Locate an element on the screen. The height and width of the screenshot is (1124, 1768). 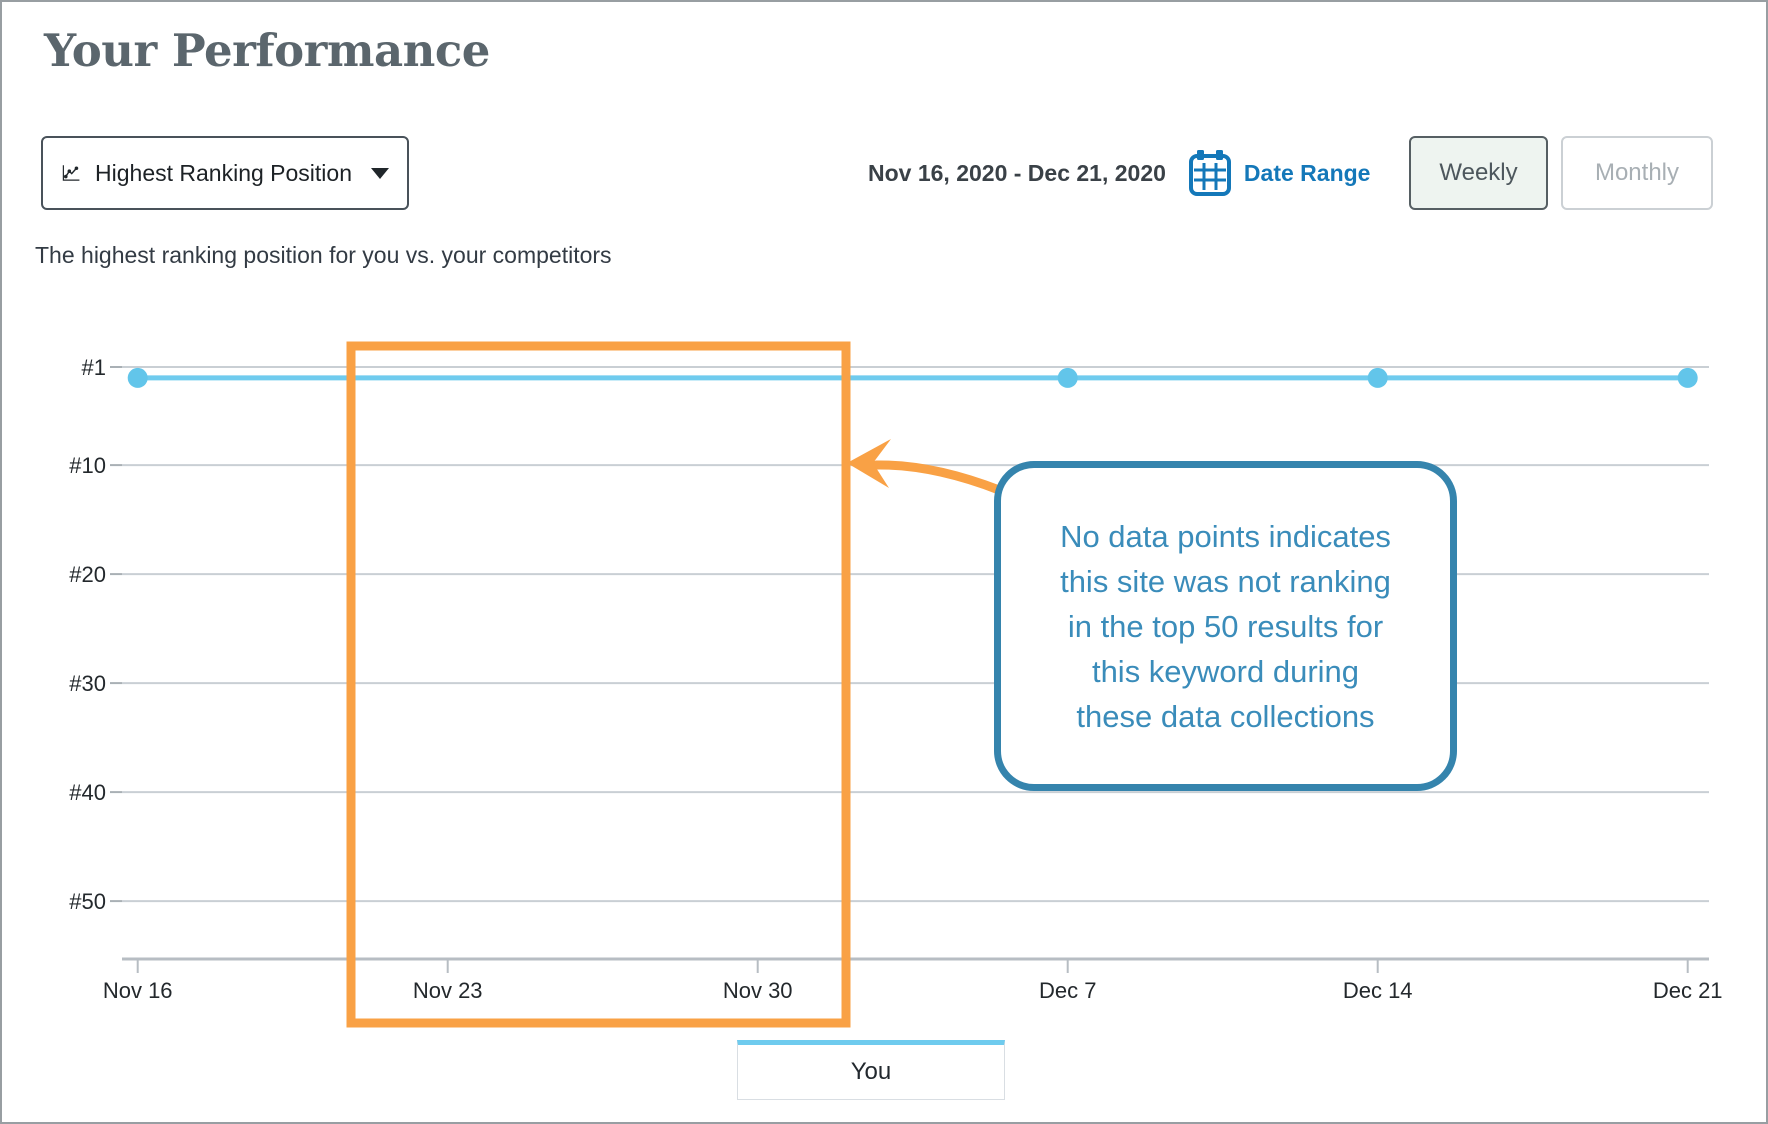
x-tick-label: Dec 14 is located at coordinates (1378, 990).